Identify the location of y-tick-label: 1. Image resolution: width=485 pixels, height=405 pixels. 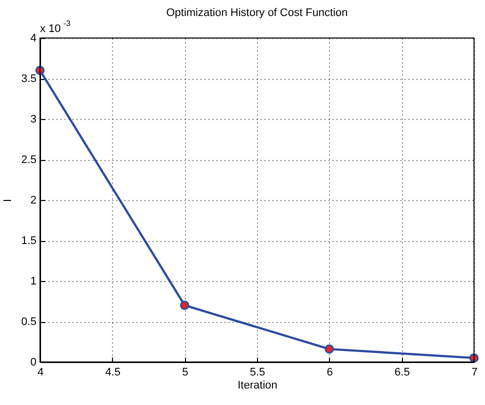
(33, 282).